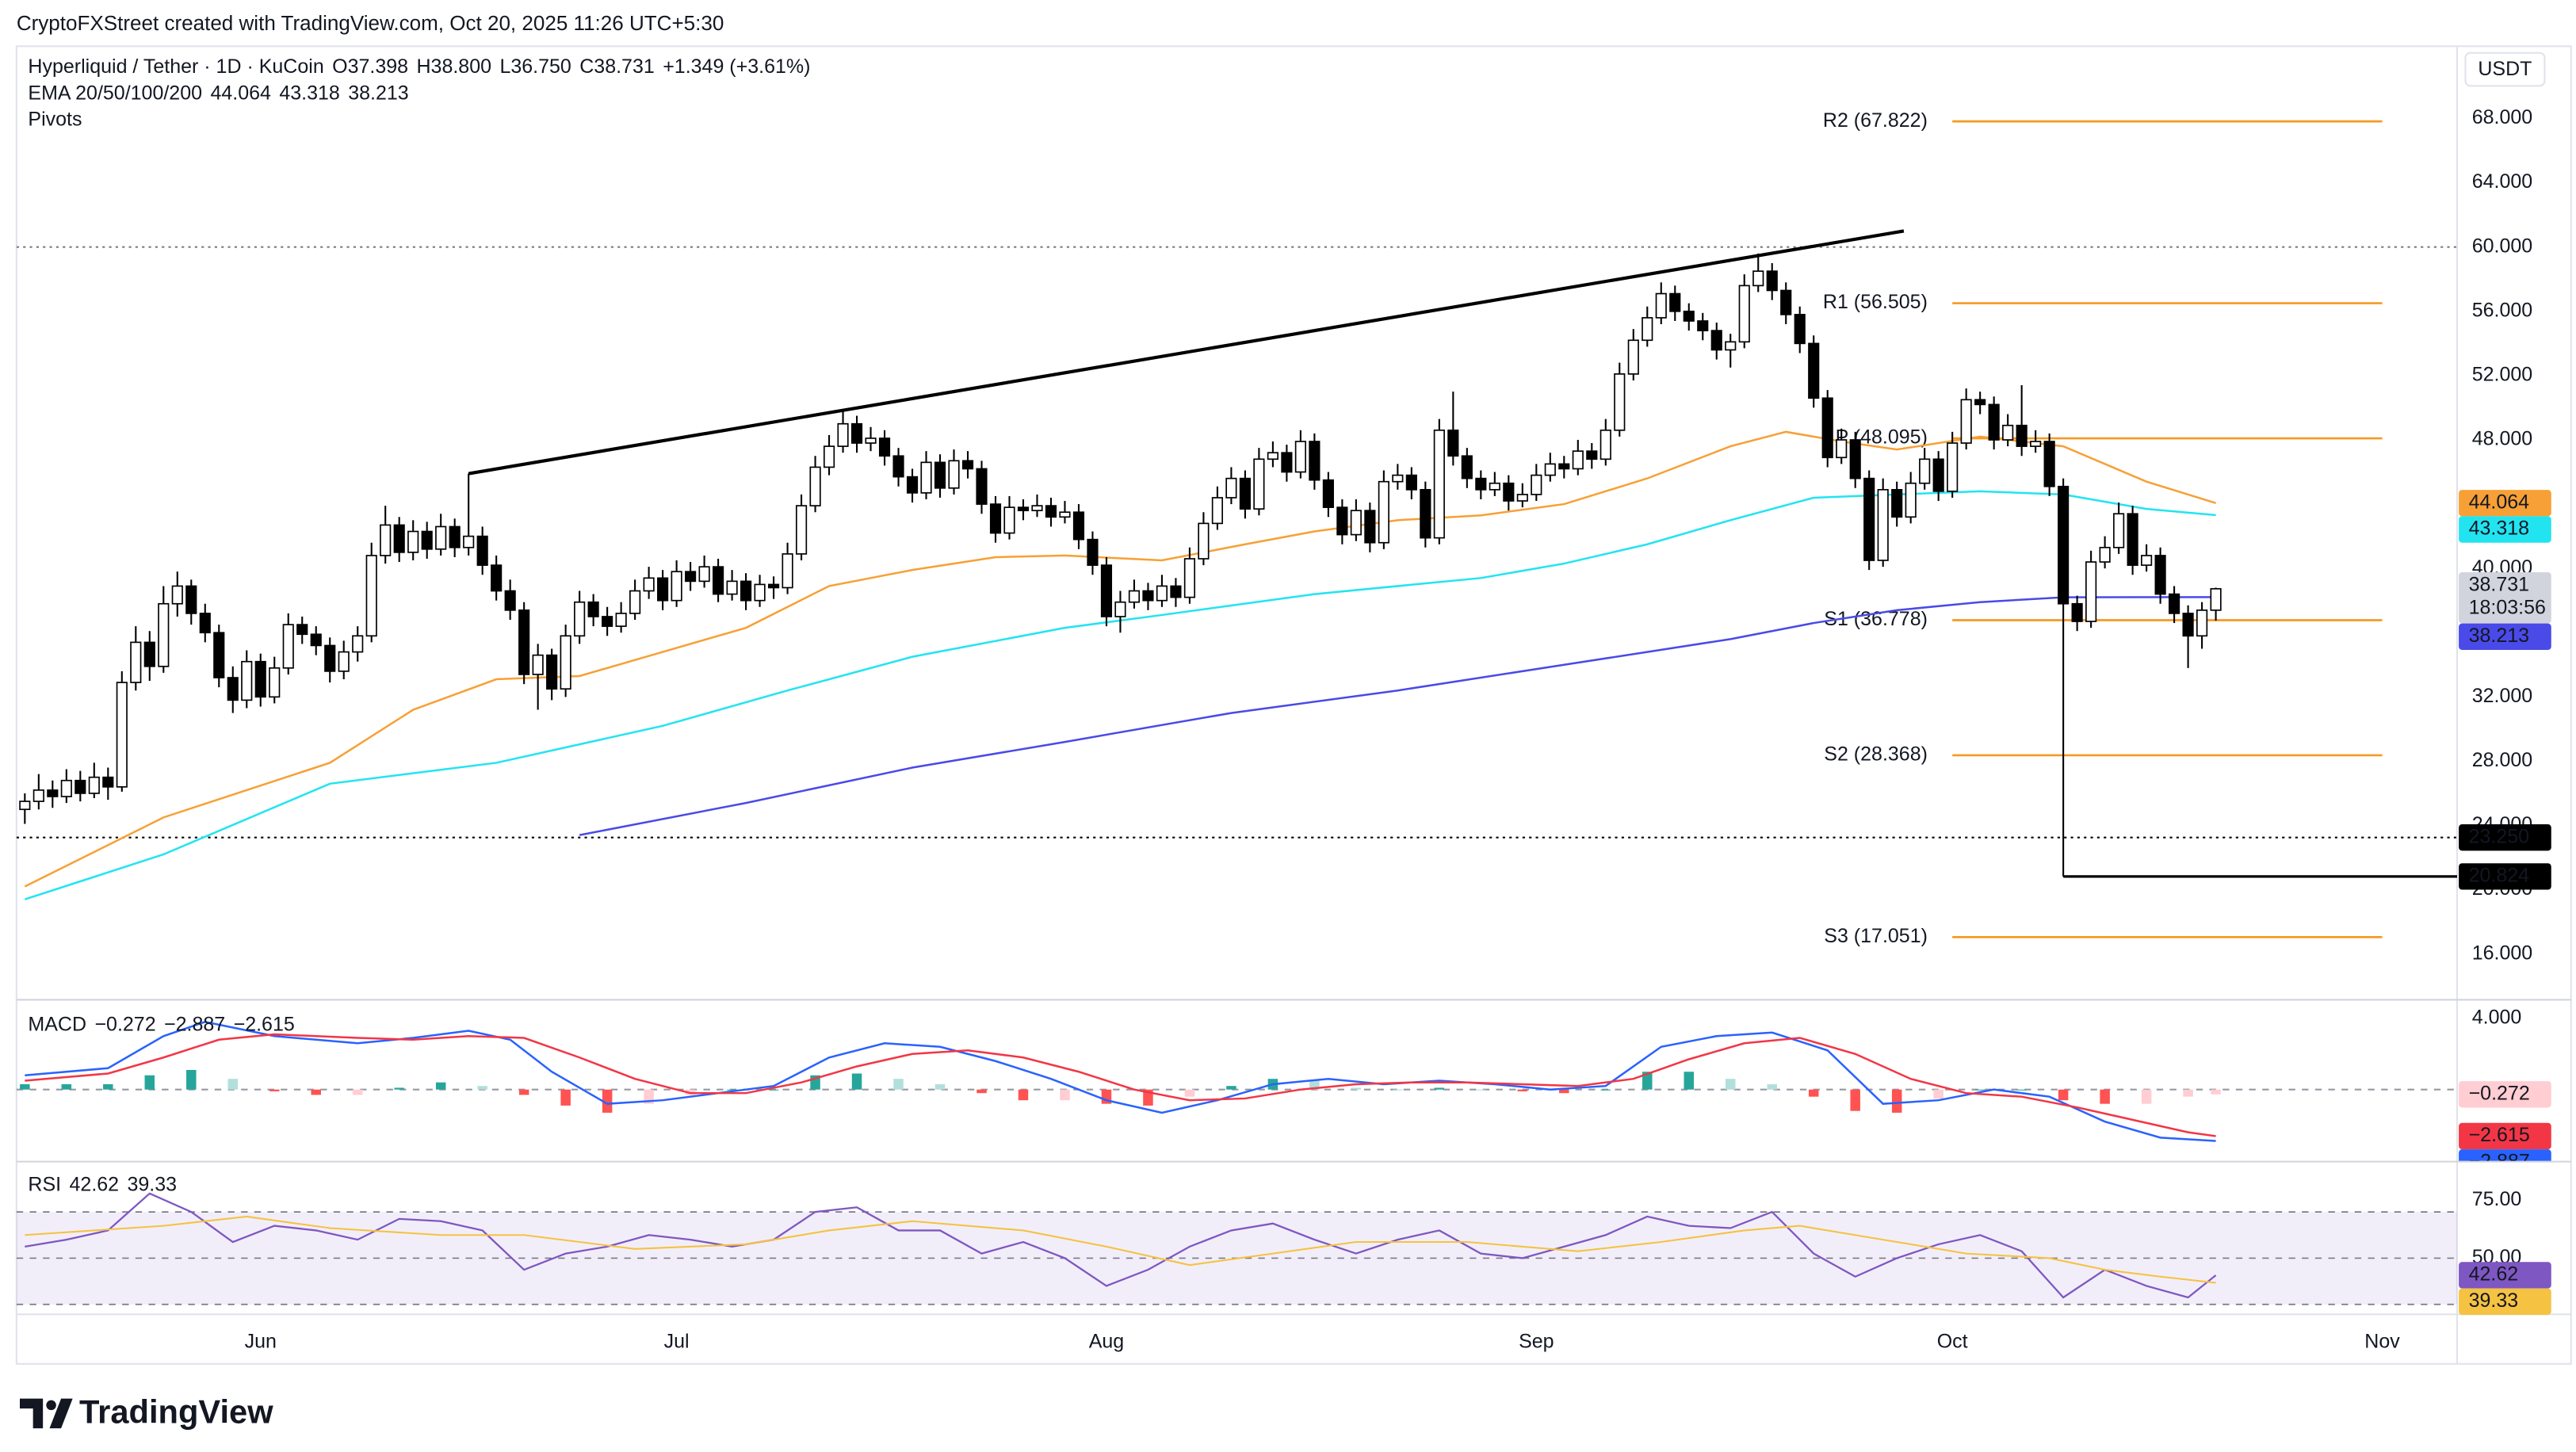  I want to click on tradingview-logo: TradingView, so click(147, 1412).